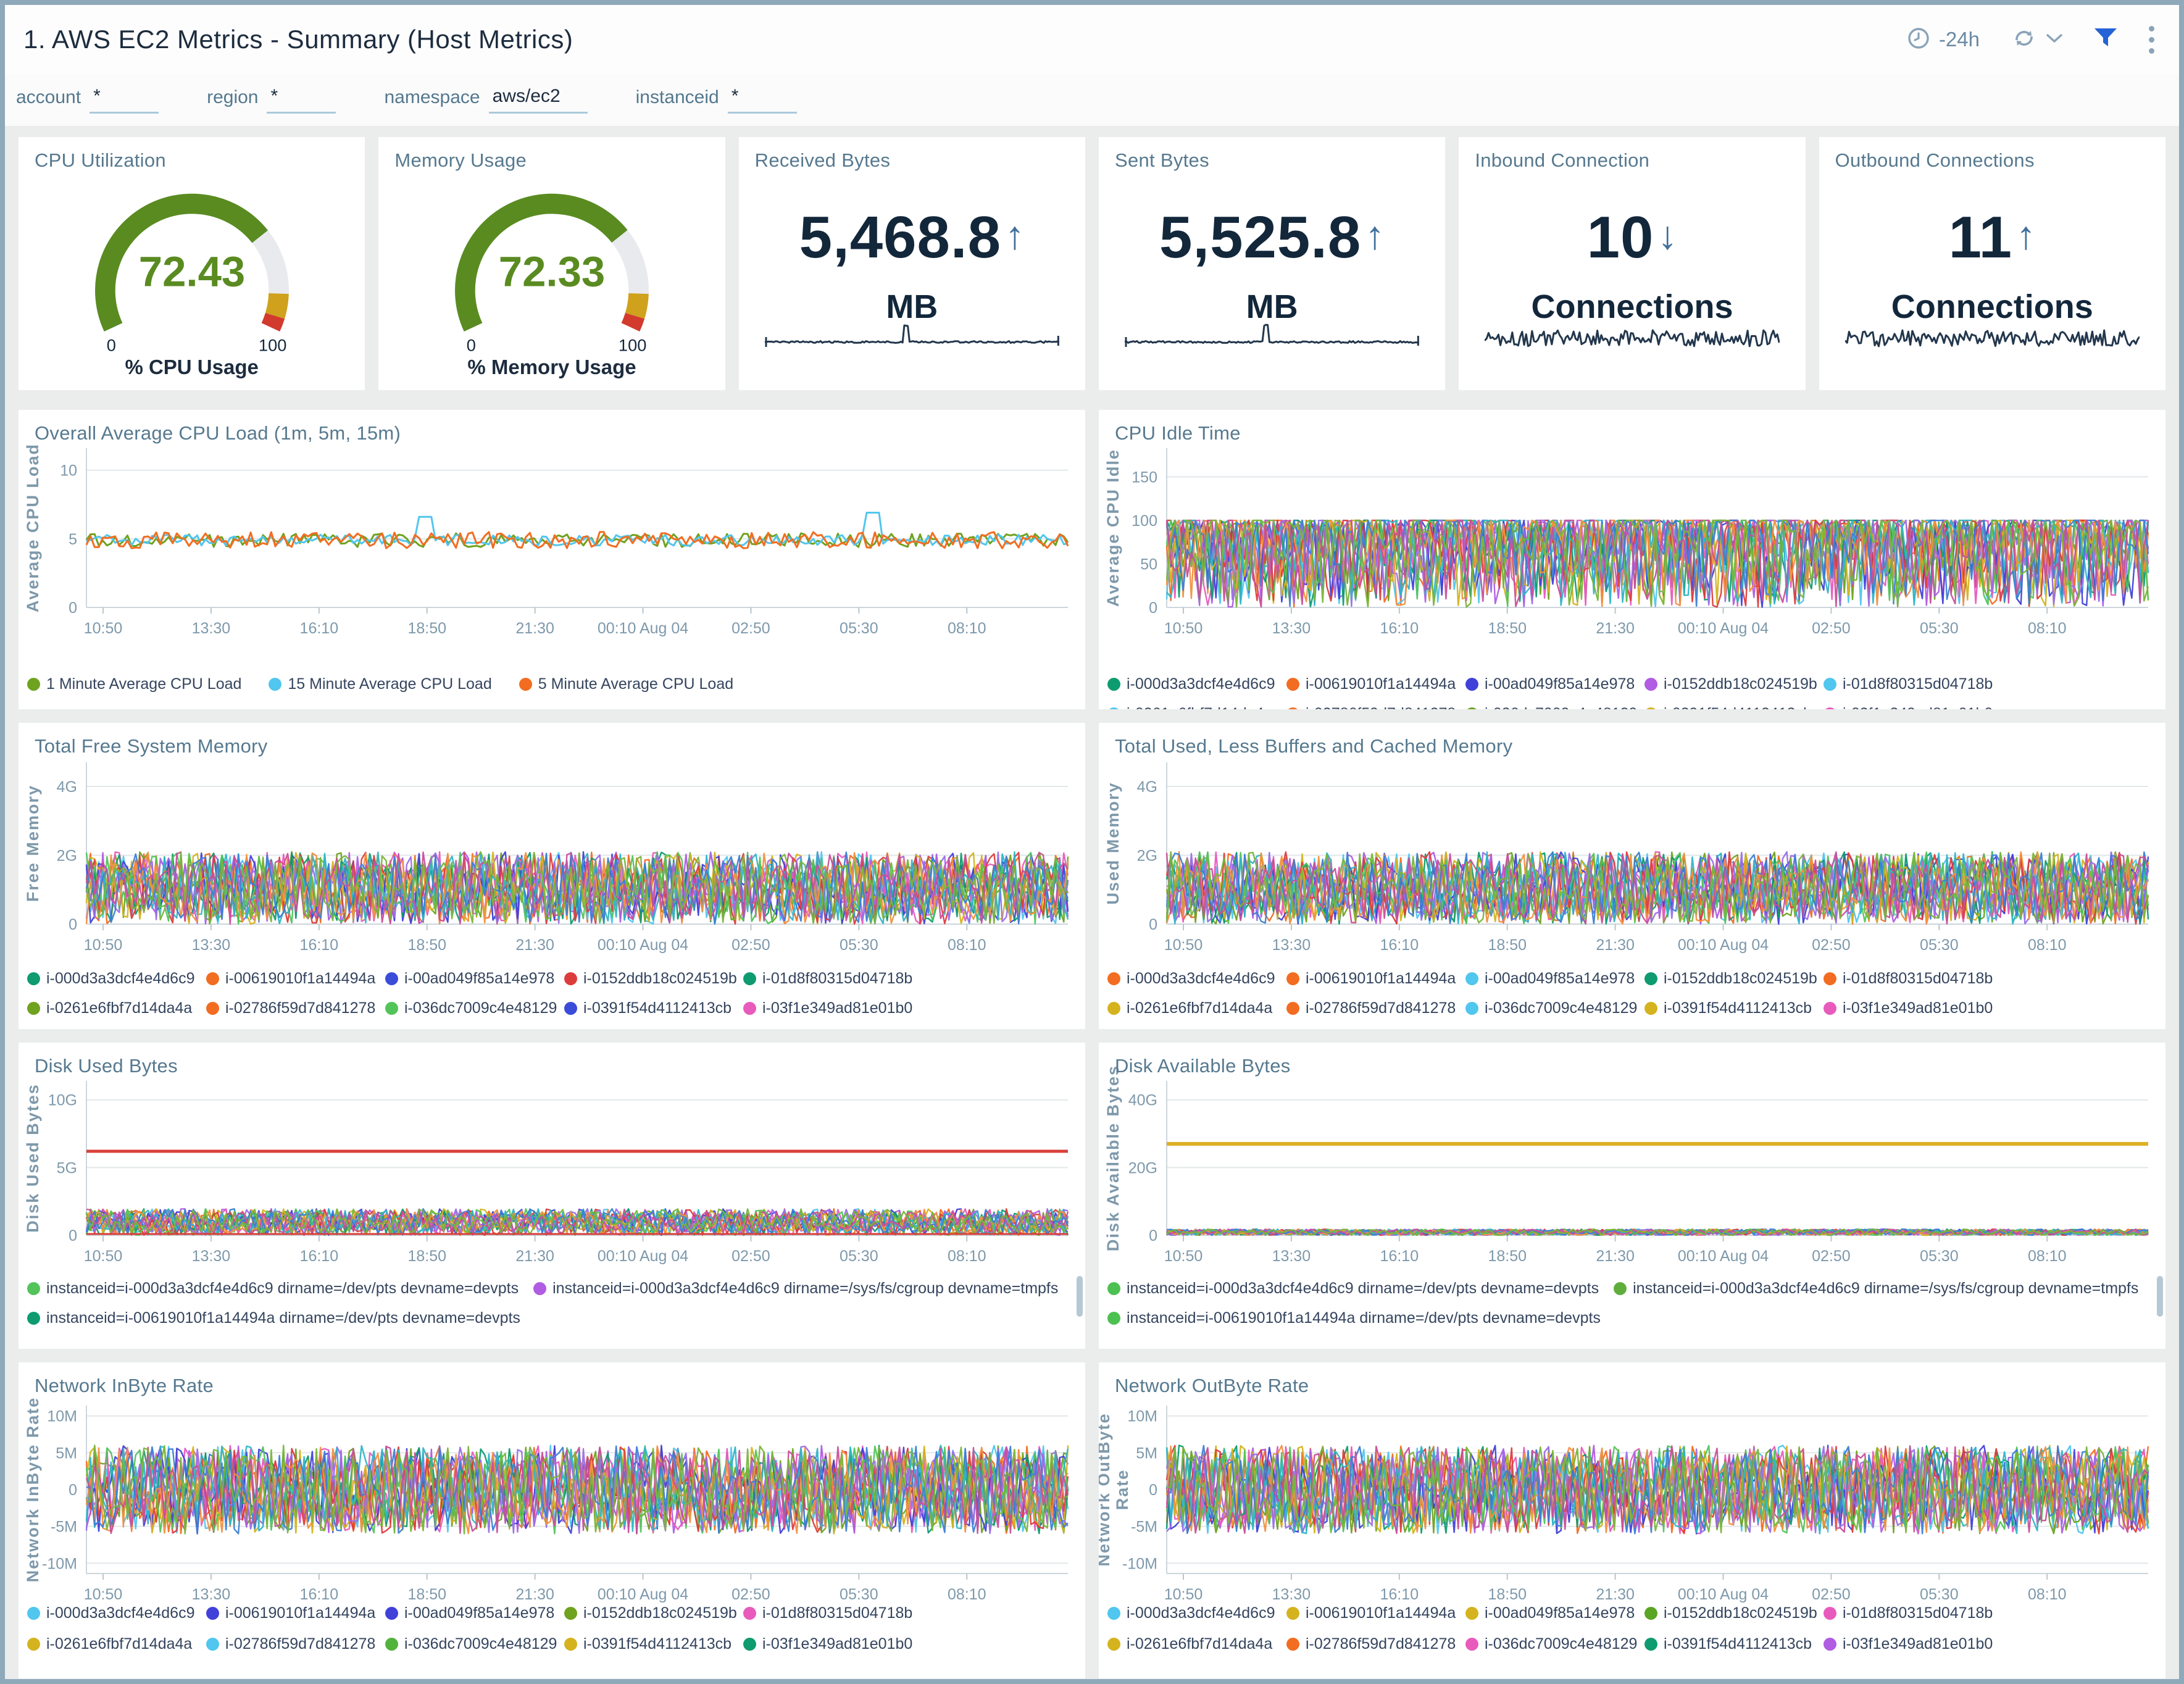 This screenshot has width=2184, height=1684. Describe the element at coordinates (124, 100) in the screenshot. I see `filter-account-input: *` at that location.